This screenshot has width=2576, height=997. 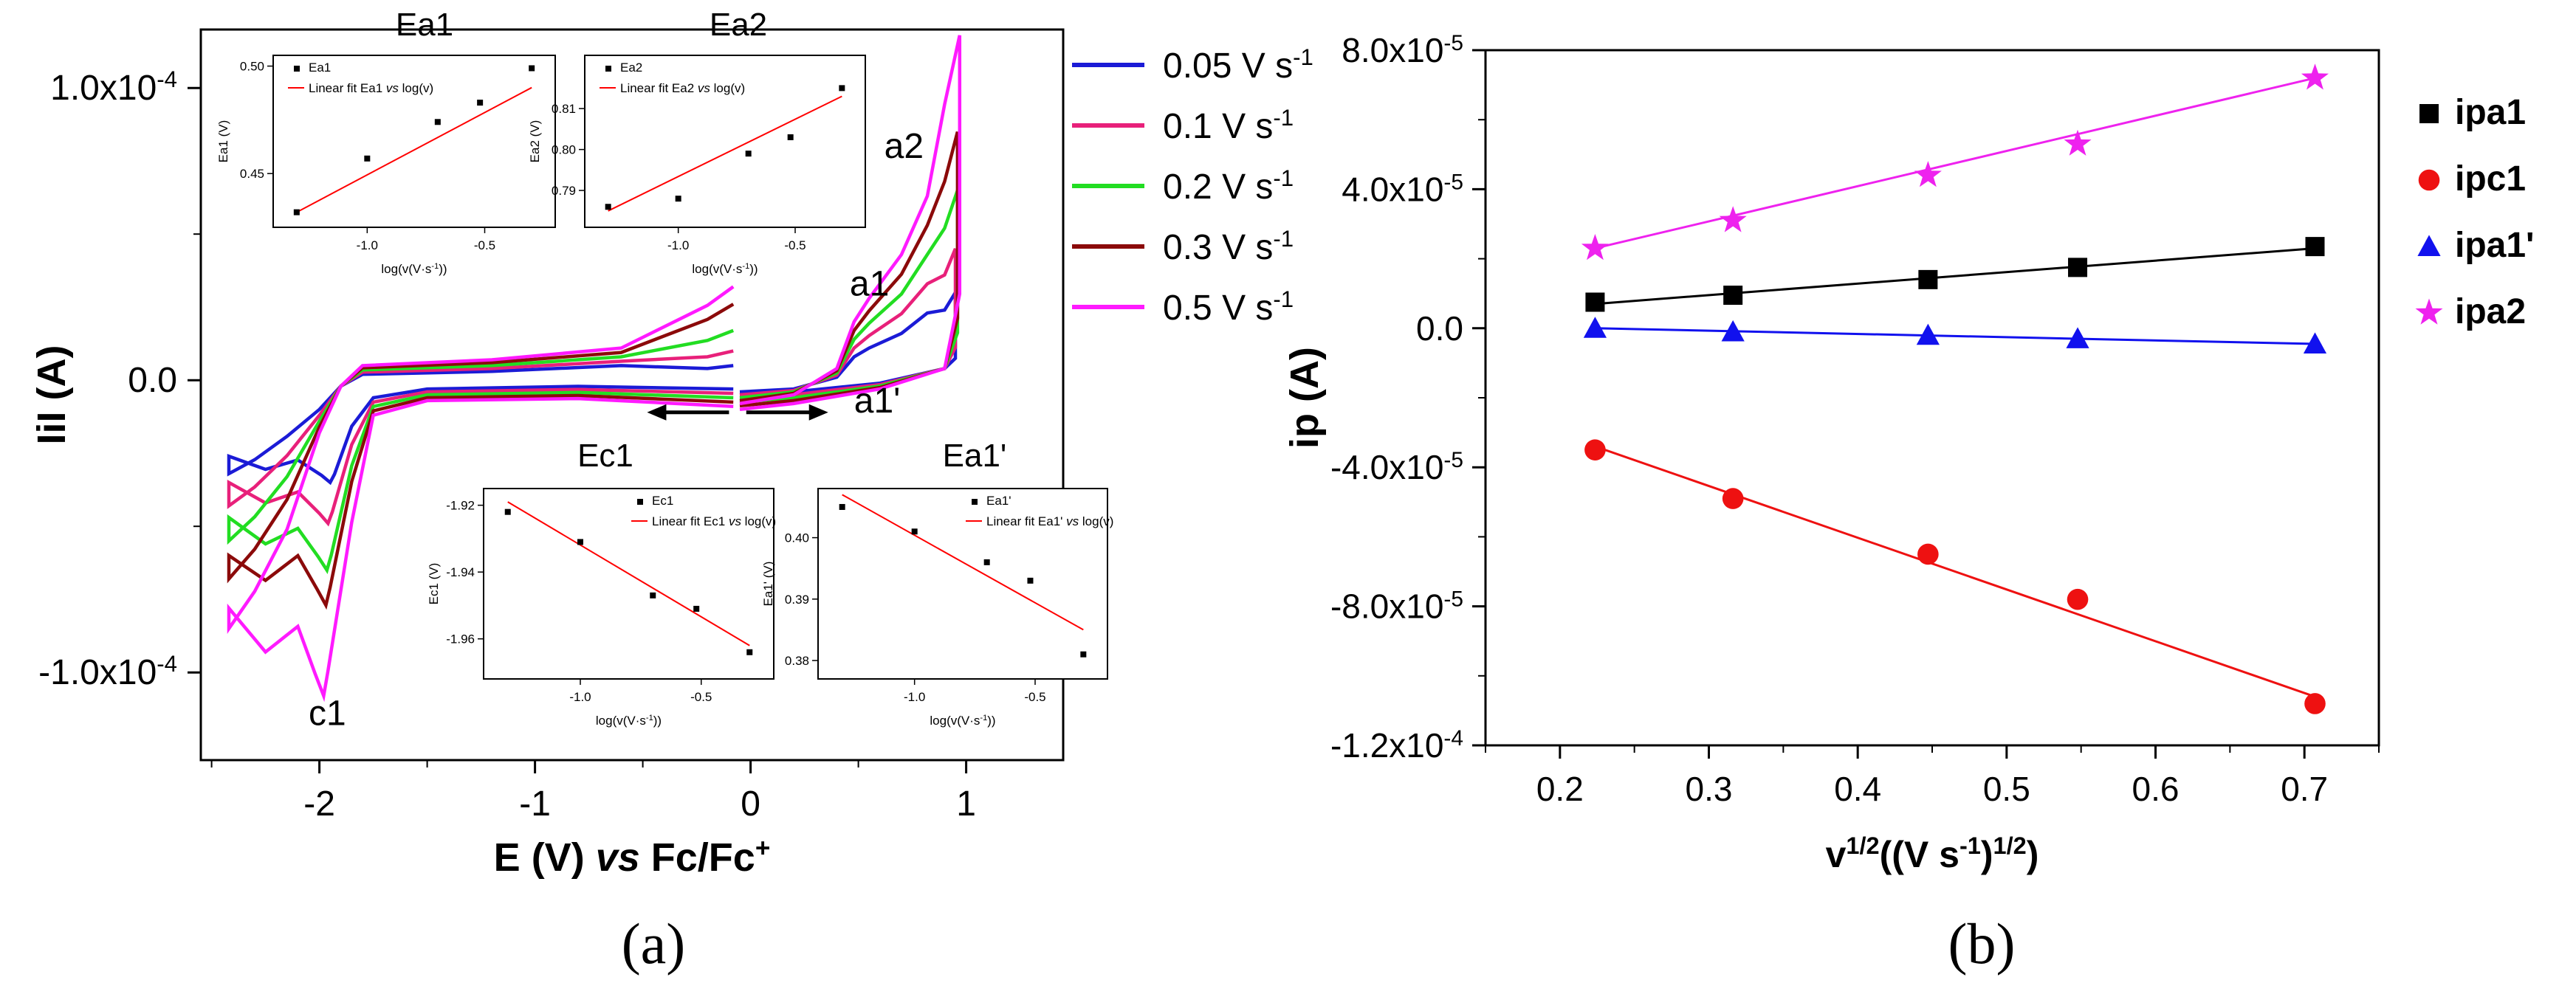 I want to click on inset-y-tick-label: -1.92, so click(x=460, y=506).